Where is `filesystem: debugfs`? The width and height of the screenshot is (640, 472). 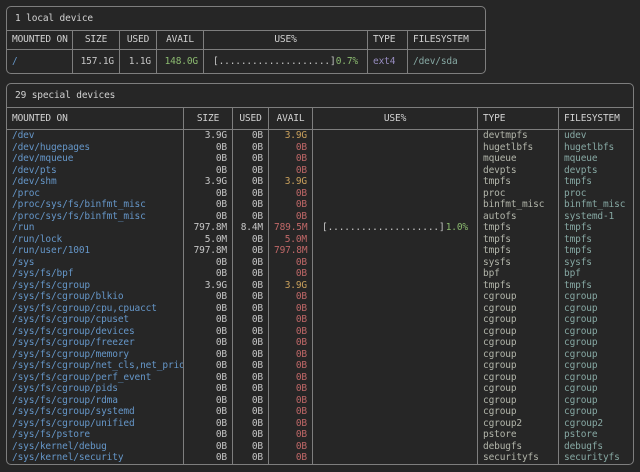 filesystem: debugfs is located at coordinates (595, 446).